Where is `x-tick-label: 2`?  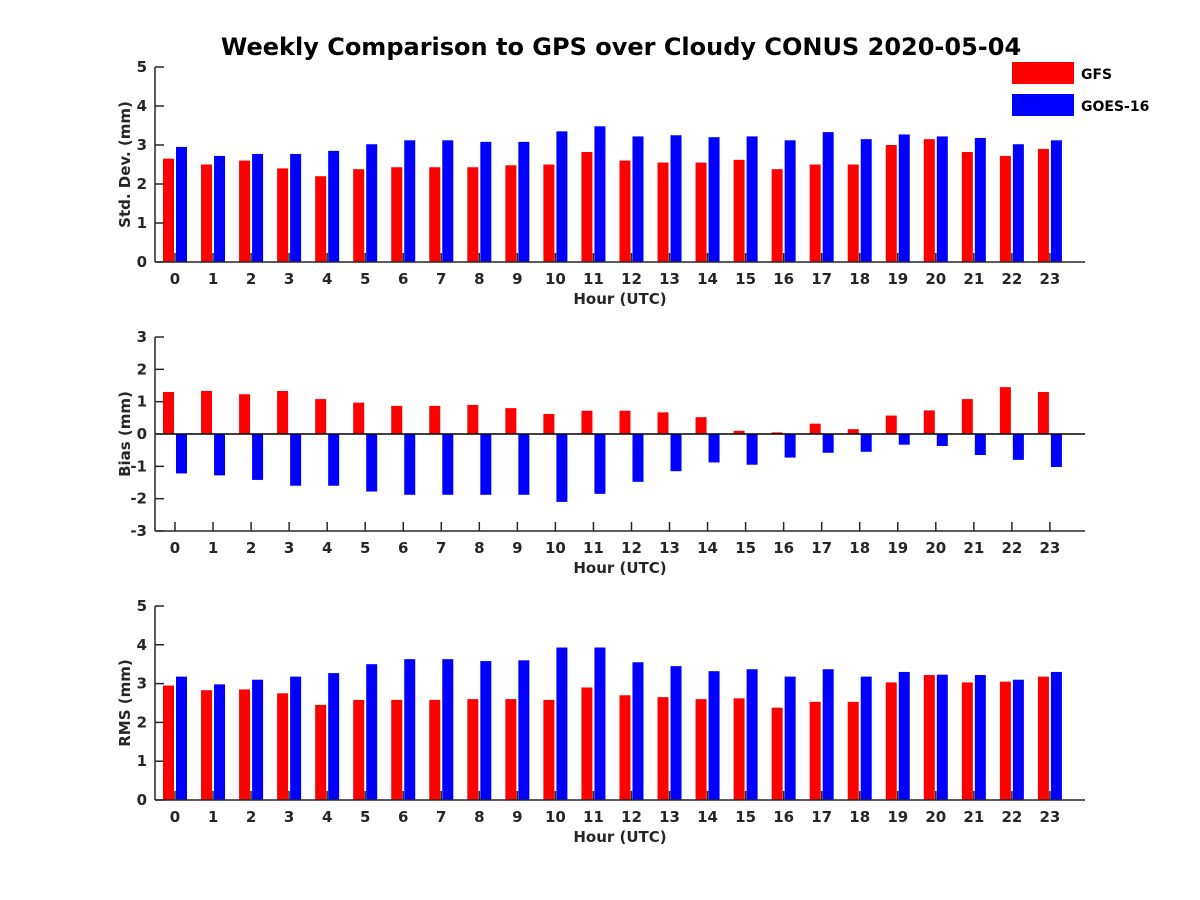
x-tick-label: 2 is located at coordinates (251, 817).